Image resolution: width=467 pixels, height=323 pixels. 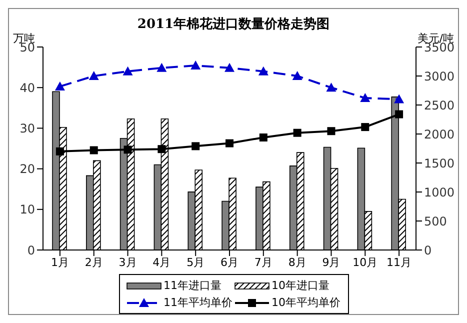 I want to click on x-tick-label: 11月, so click(x=399, y=262).